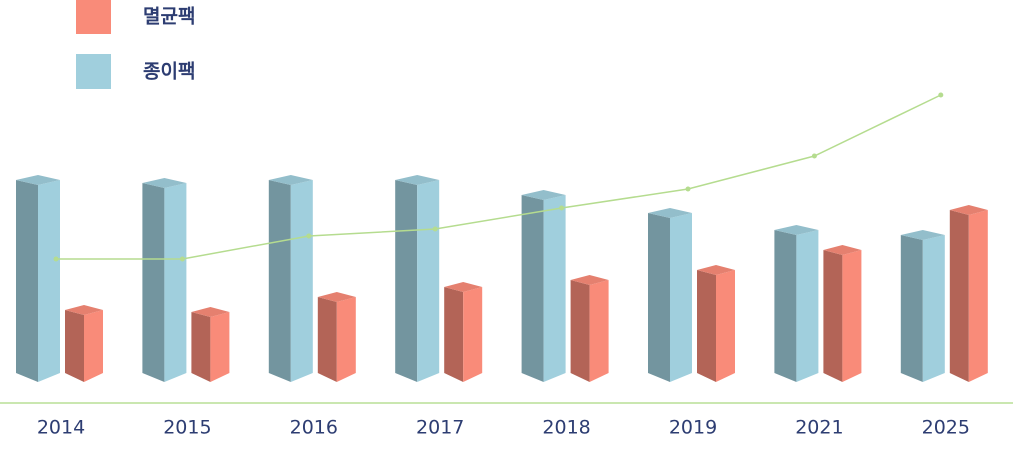  Describe the element at coordinates (946, 428) in the screenshot. I see `x-tick-label: 2025` at that location.